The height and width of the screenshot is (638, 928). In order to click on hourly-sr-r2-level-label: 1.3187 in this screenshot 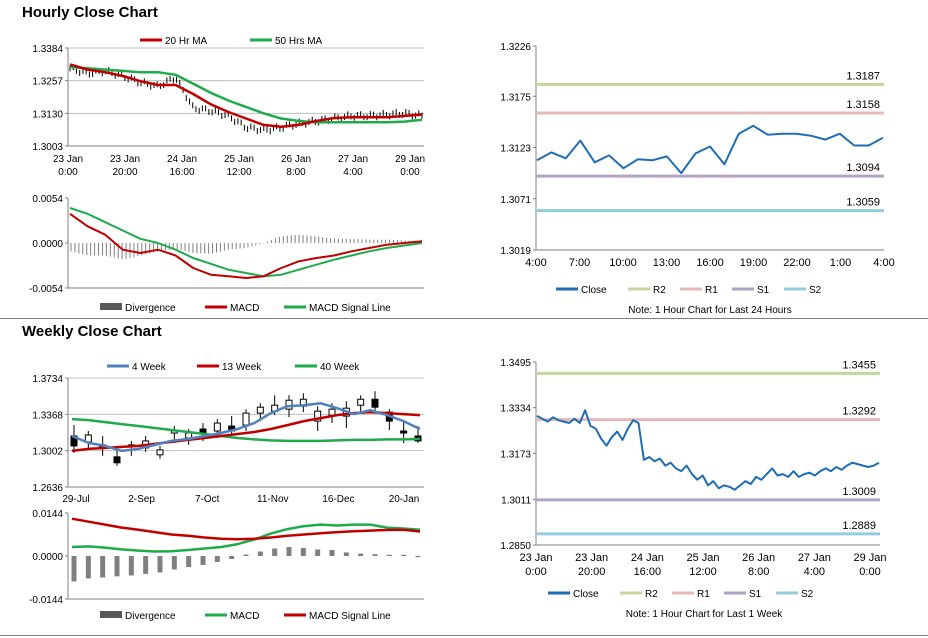, I will do `click(863, 76)`.